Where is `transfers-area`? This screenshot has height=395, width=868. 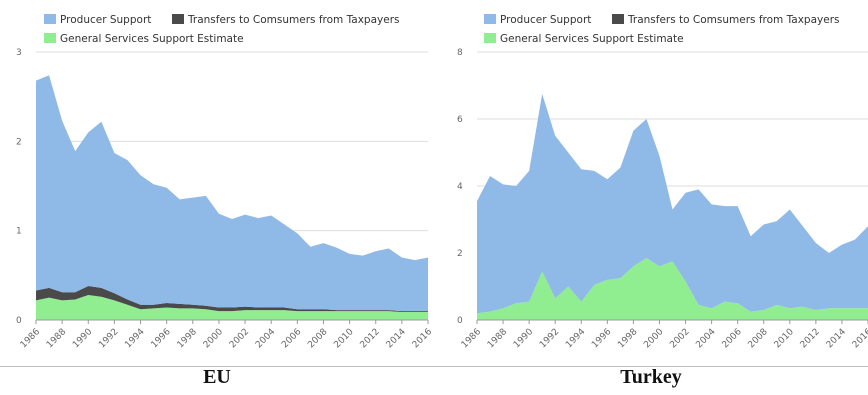 transfers-area is located at coordinates (232, 299).